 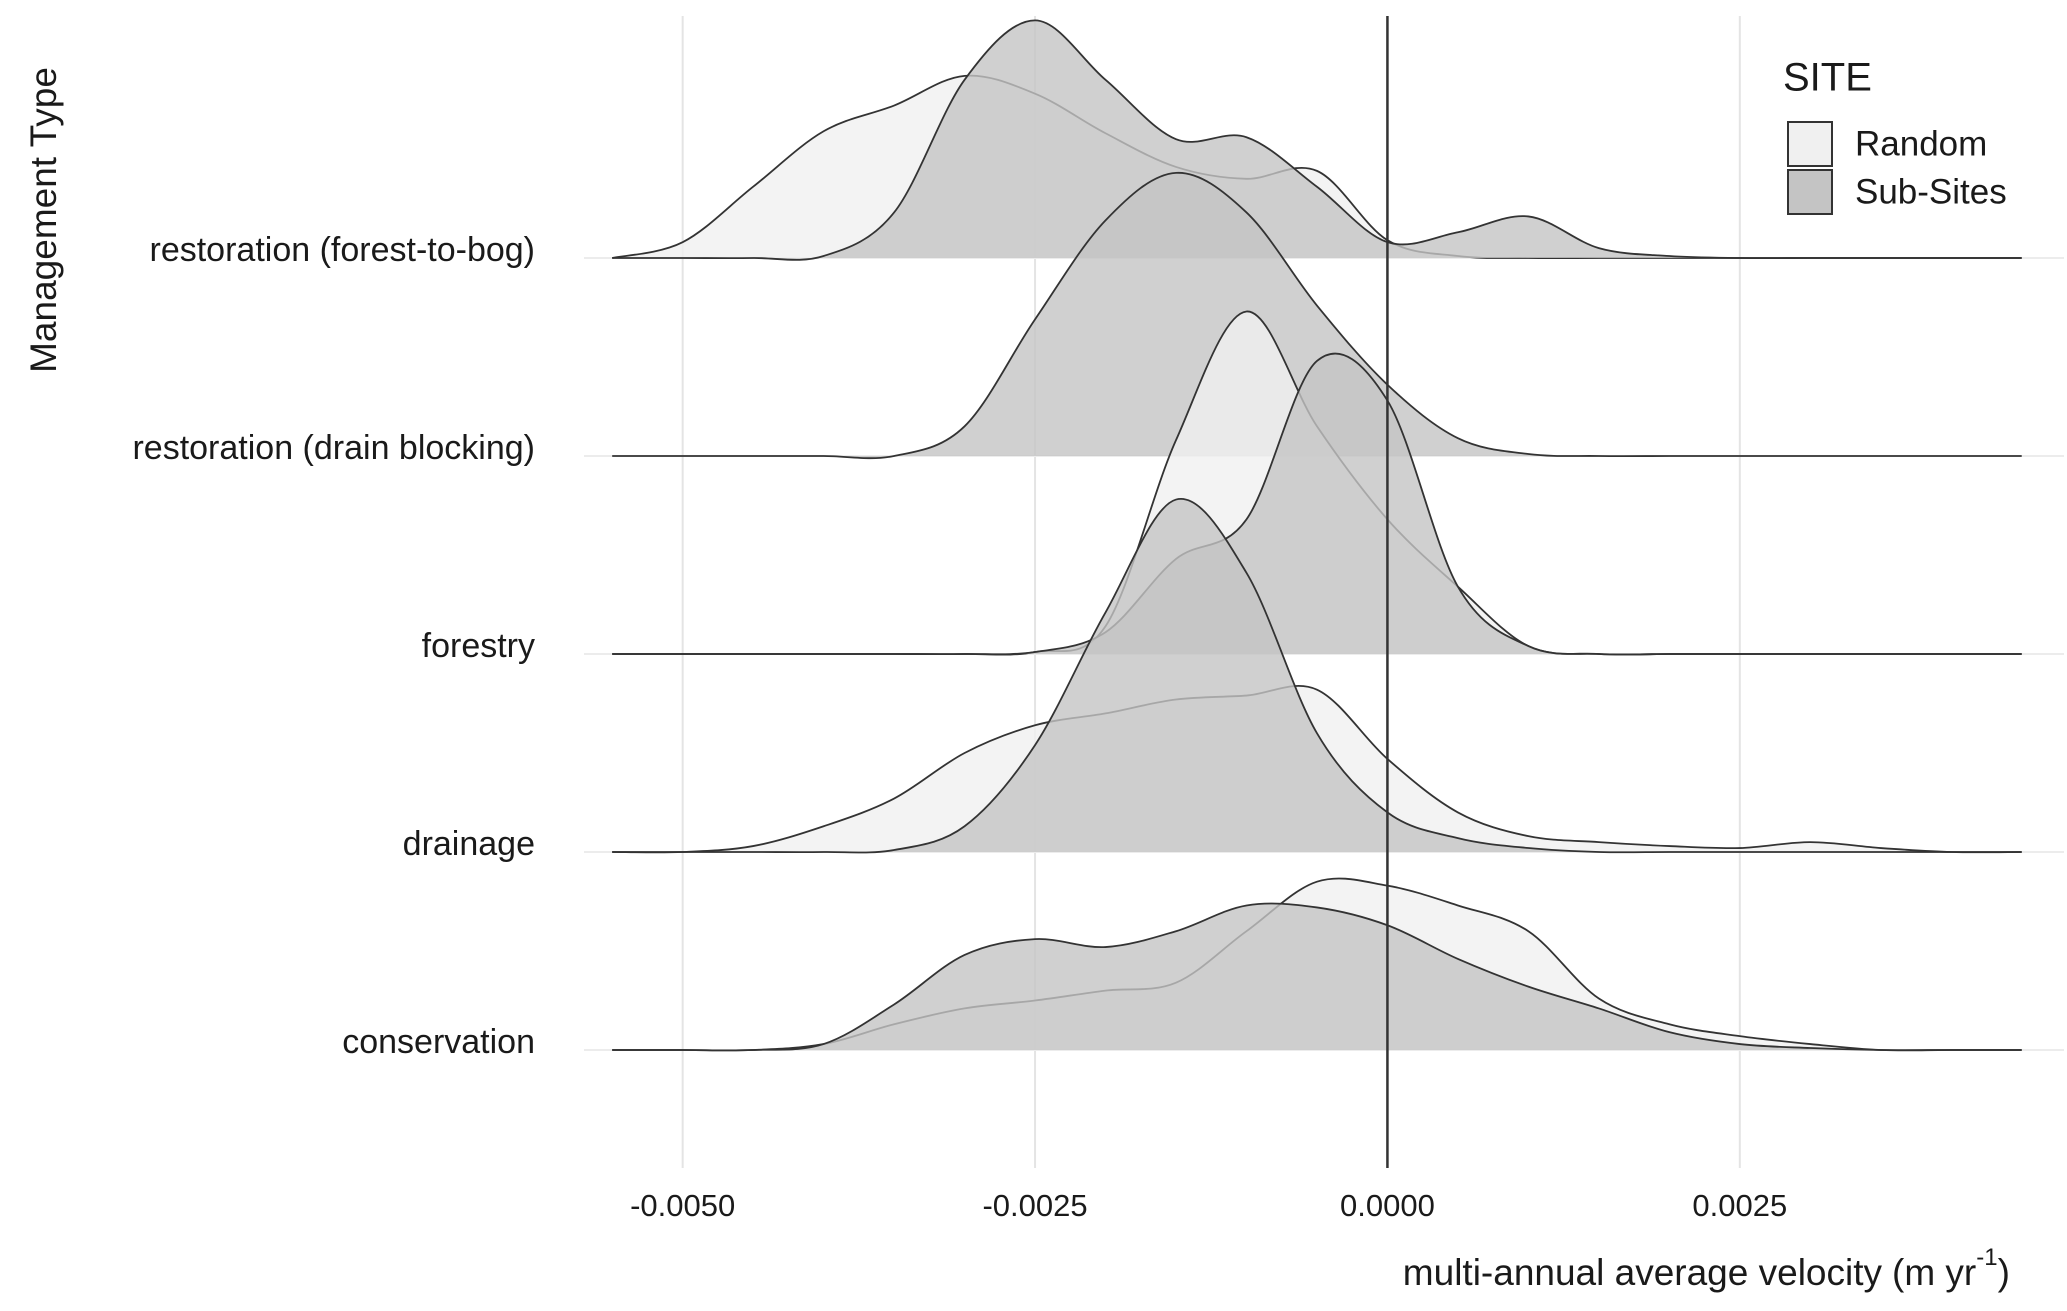 I want to click on x-tick-label: -0.0025, so click(x=1034, y=1205).